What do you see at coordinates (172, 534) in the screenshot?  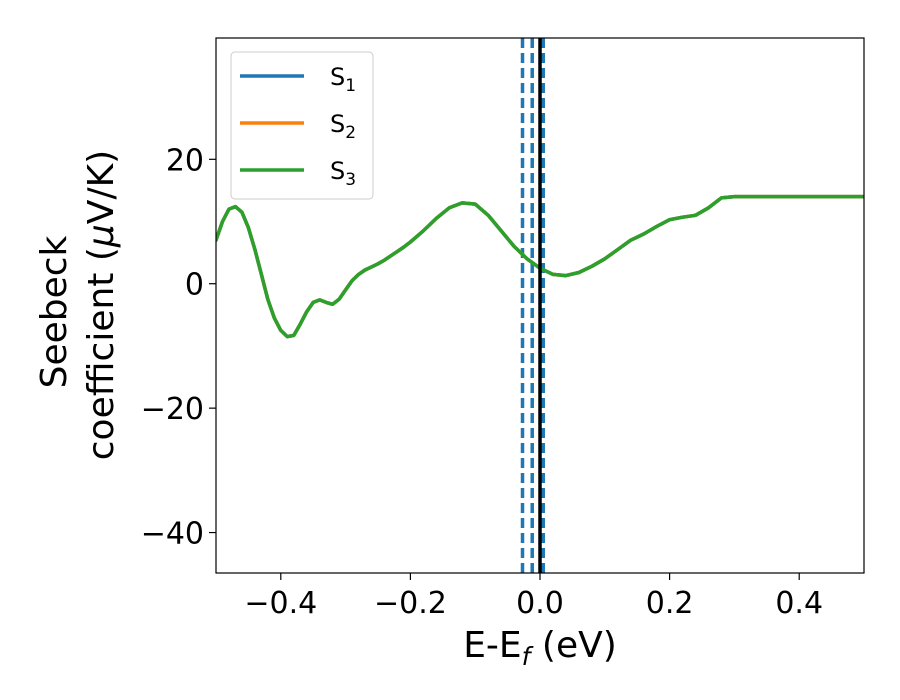 I see `y-tick-label: −40` at bounding box center [172, 534].